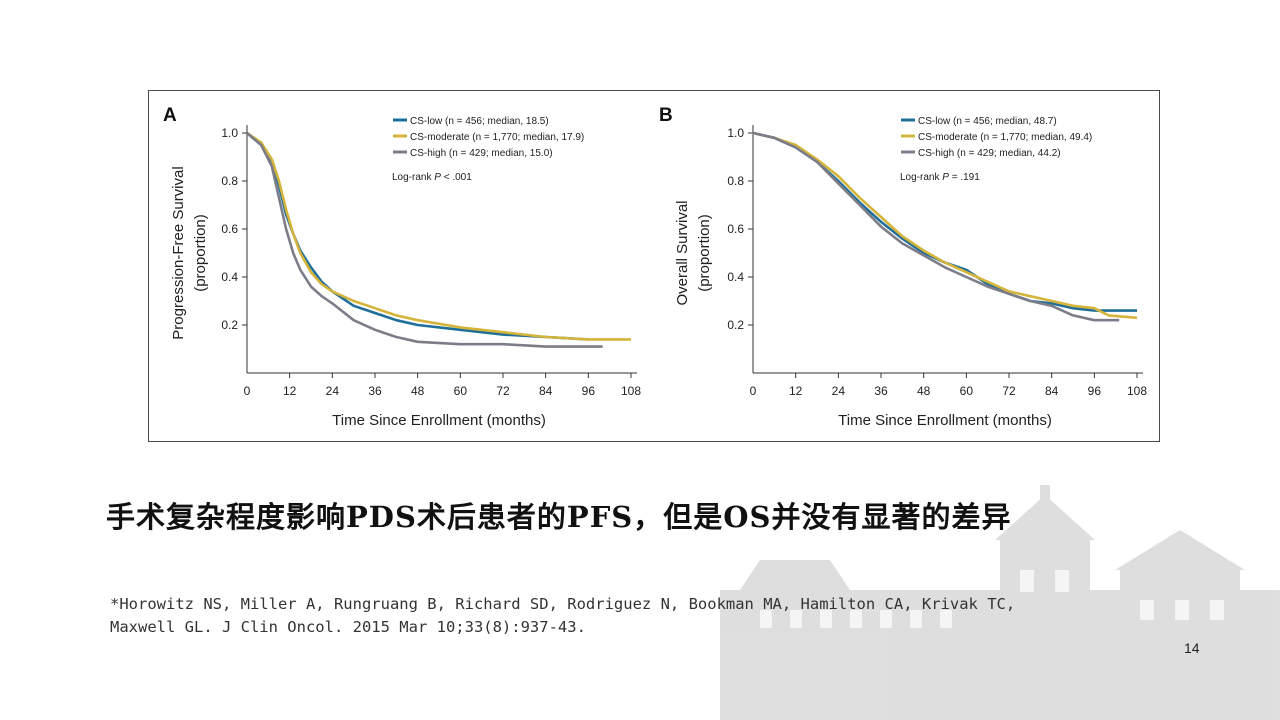 This screenshot has height=720, width=1280. What do you see at coordinates (247, 391) in the screenshot?
I see `panel-a-x-tick-label: 0` at bounding box center [247, 391].